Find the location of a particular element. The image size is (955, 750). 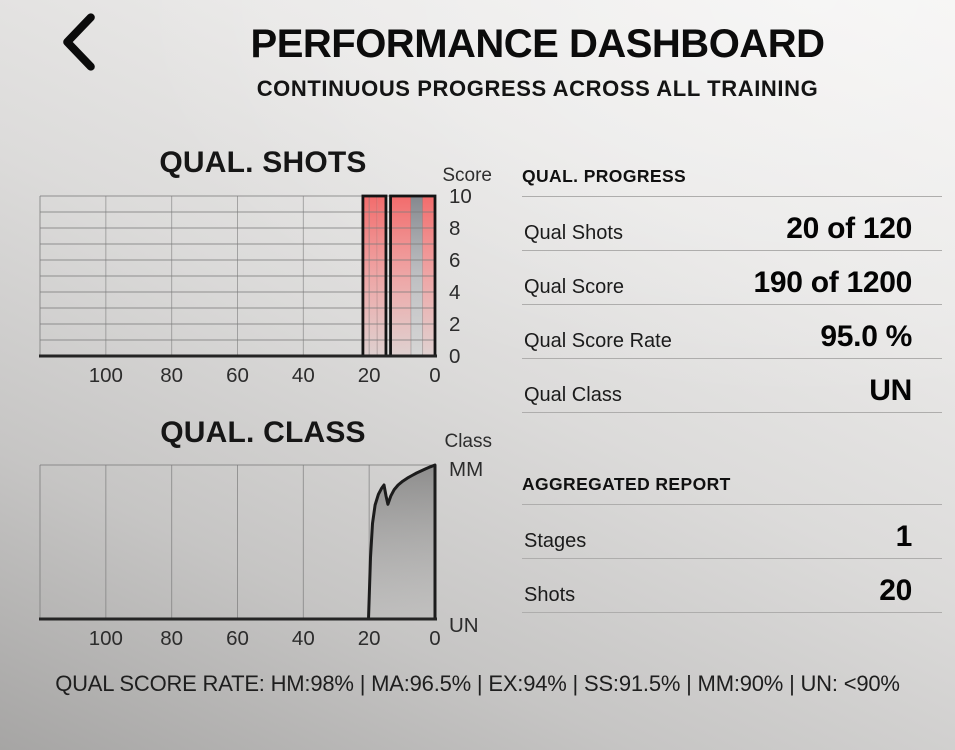

y-tick-label-un: UN is located at coordinates (464, 625).